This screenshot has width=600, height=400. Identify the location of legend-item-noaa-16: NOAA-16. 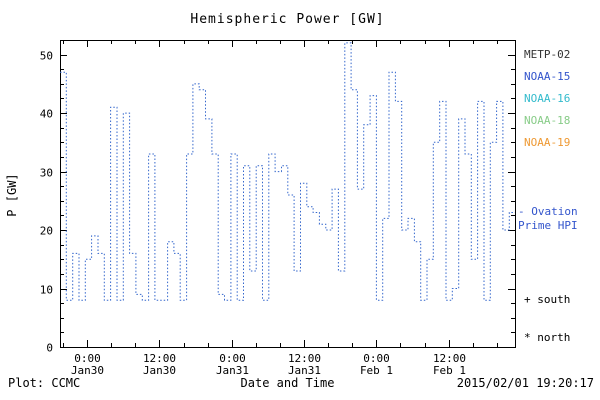
(547, 98).